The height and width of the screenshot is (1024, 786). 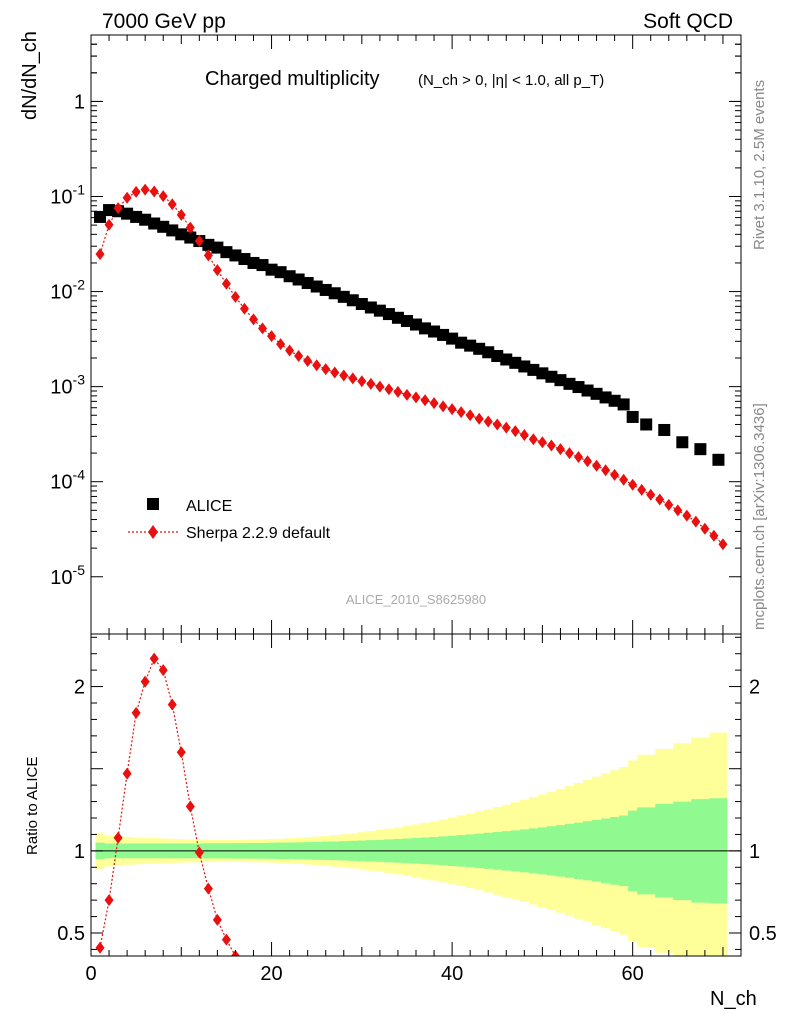 What do you see at coordinates (209, 506) in the screenshot?
I see `legend-label-alice: ALICE` at bounding box center [209, 506].